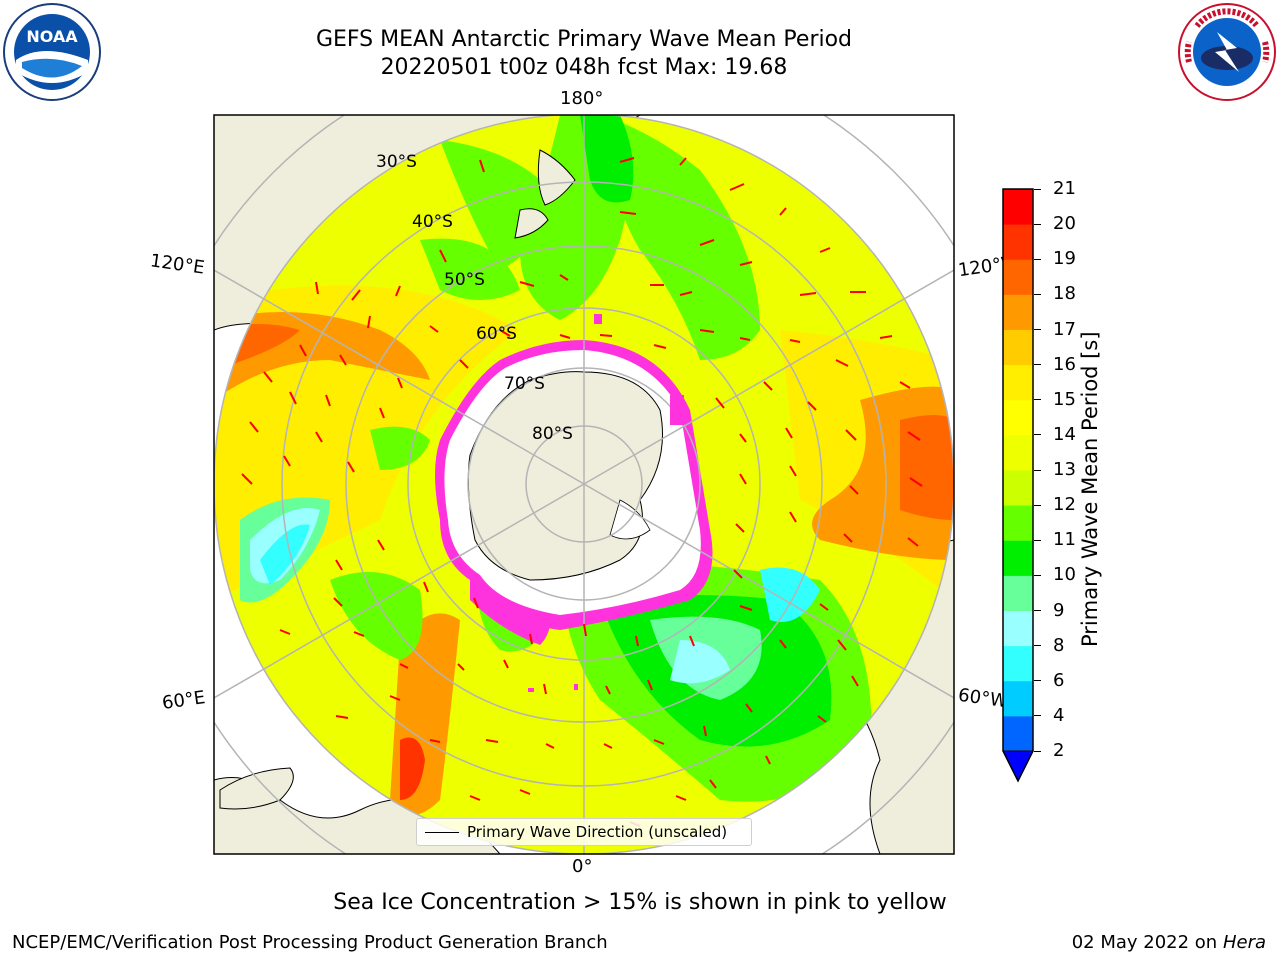 The image size is (1280, 960). Describe the element at coordinates (464, 280) in the screenshot. I see `lat-label-50s: 50°S` at that location.